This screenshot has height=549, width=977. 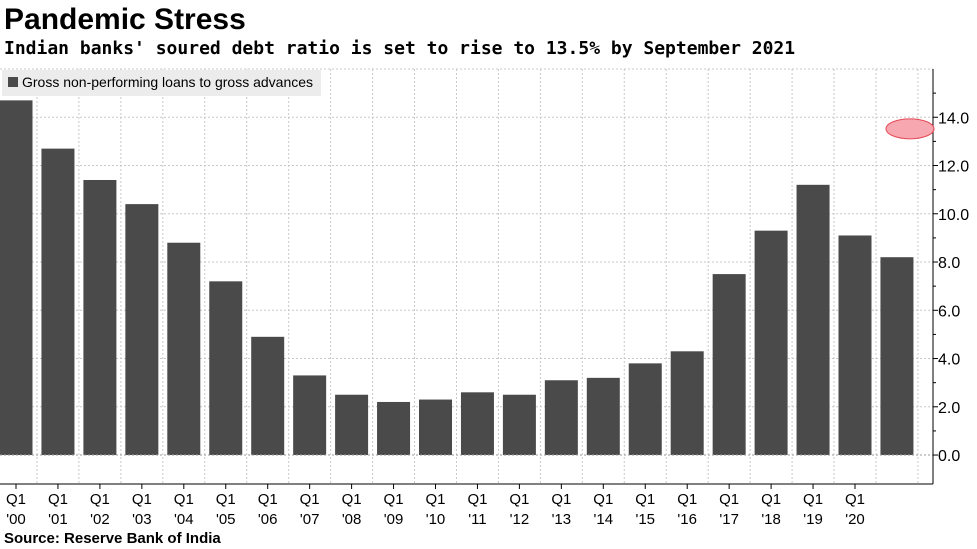 I want to click on x-tick-label-year: '17, so click(x=729, y=519).